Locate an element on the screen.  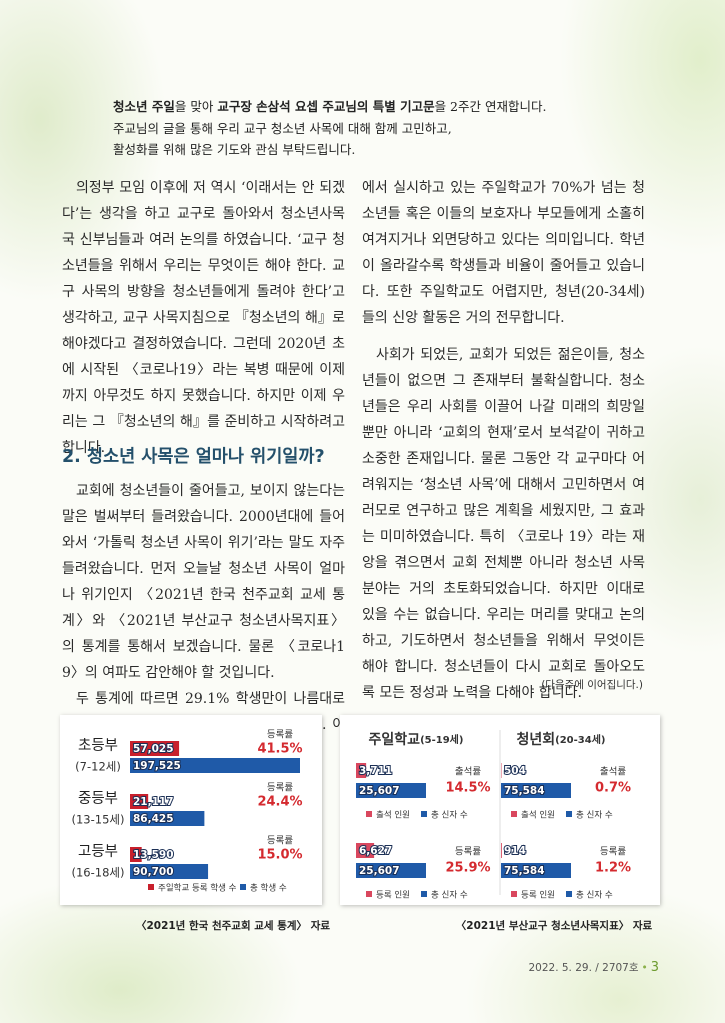
section-heading: 2. 청소년 사목은 얼마나 위기일까? is located at coordinates (193, 457).